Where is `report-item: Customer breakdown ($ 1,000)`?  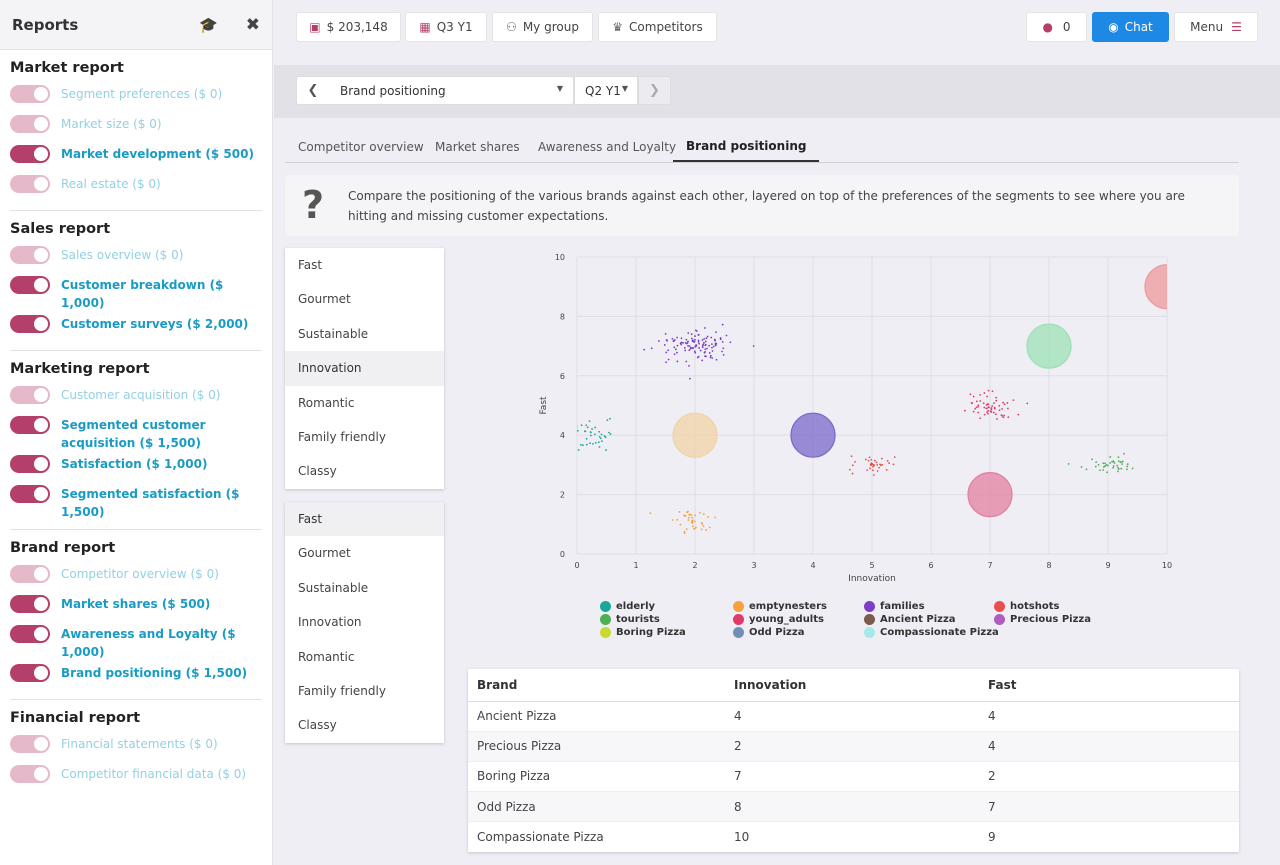 report-item: Customer breakdown ($ 1,000) is located at coordinates (136, 292).